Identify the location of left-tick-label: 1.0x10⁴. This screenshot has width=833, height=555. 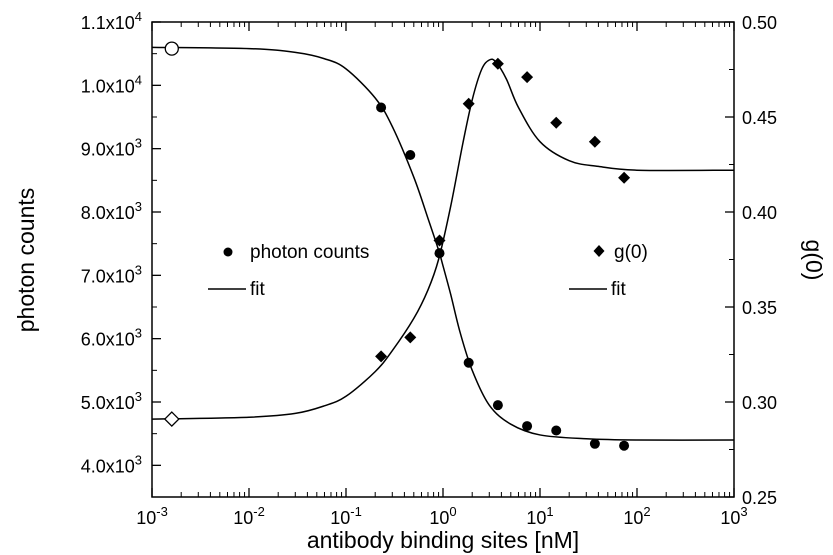
(111, 84).